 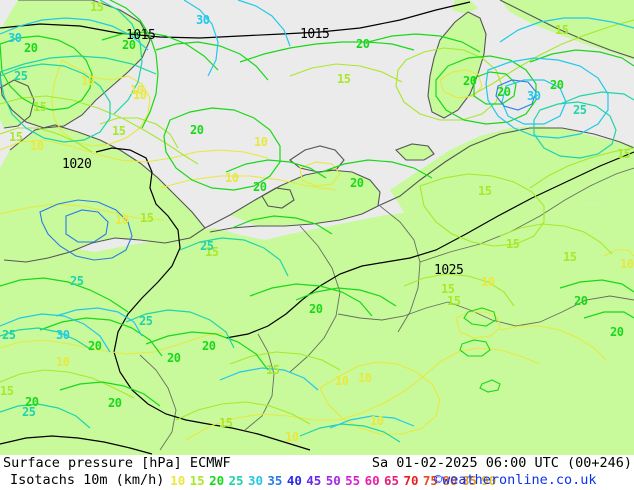 I want to click on scale-step-50: 50, so click(x=333, y=480).